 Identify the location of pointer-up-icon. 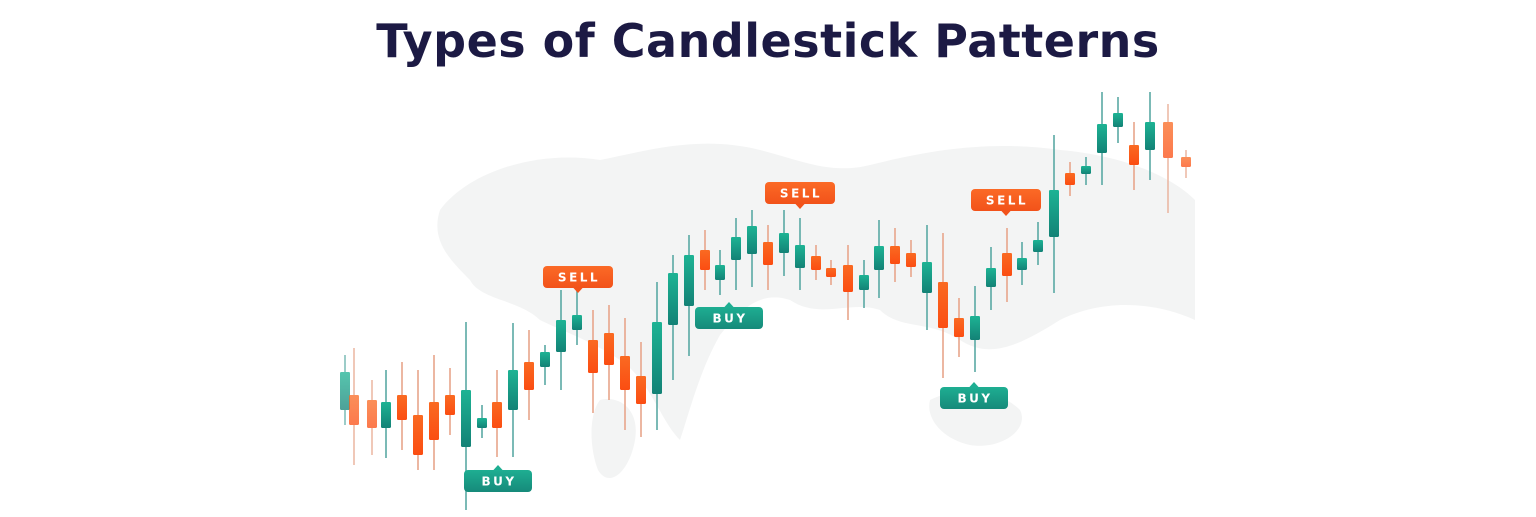
(498, 468).